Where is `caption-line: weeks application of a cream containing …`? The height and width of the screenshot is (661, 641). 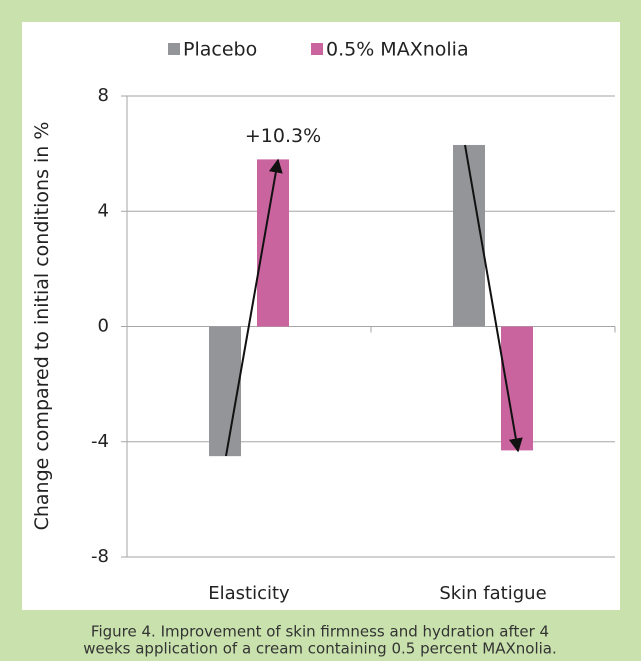
caption-line: weeks application of a cream containing … is located at coordinates (320, 649).